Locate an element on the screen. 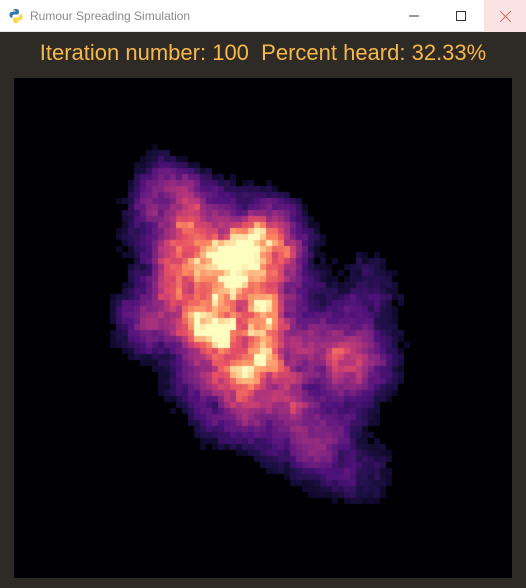  maximize-icon is located at coordinates (461, 16).